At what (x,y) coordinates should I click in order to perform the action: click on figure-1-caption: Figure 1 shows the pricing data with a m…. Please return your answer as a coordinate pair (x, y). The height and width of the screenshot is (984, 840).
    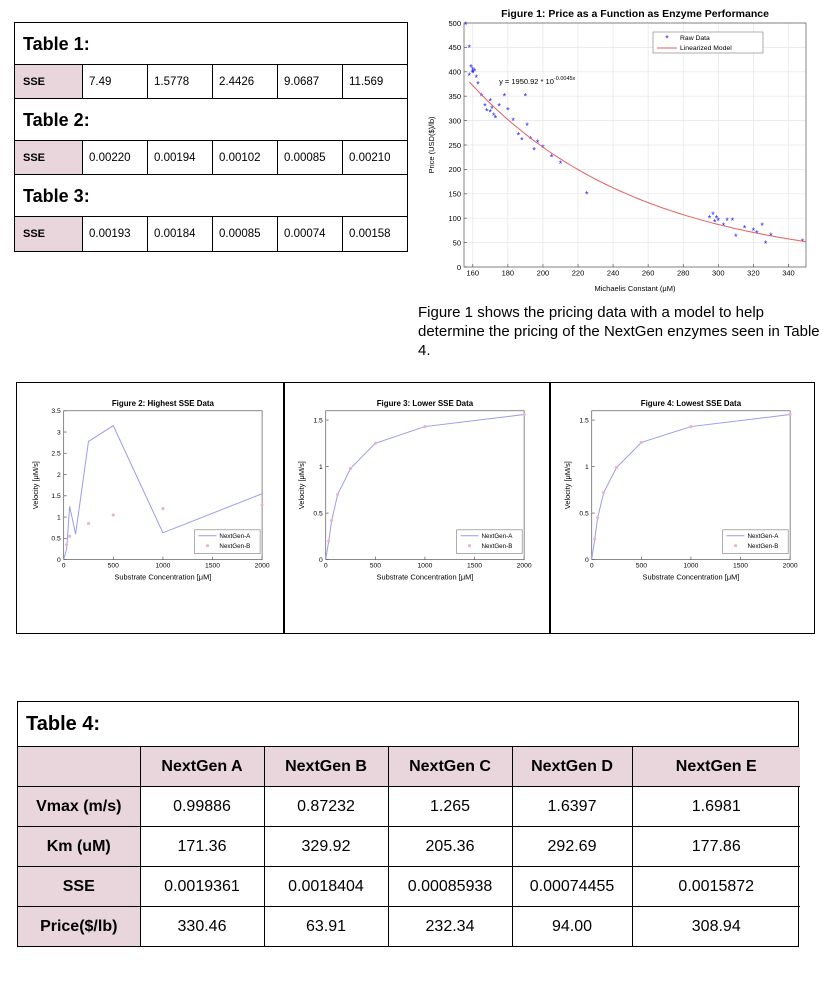
    Looking at the image, I should click on (619, 331).